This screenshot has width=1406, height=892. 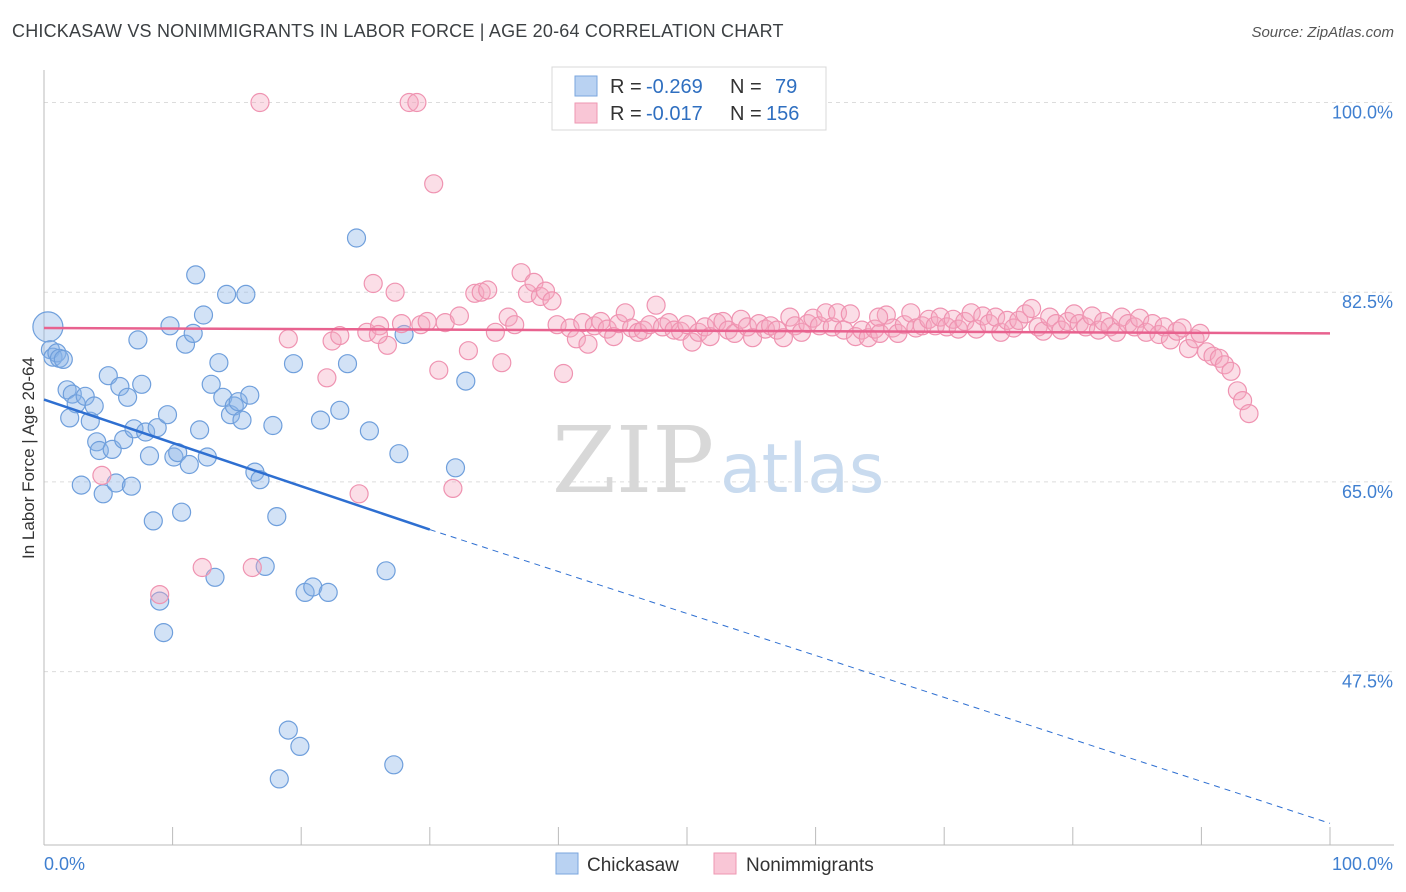 I want to click on y-tick-label: 47.5%, so click(x=1367, y=682).